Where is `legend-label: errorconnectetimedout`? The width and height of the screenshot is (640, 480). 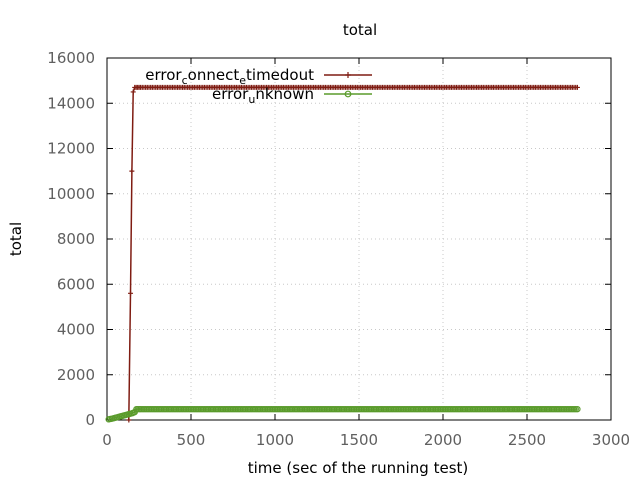 legend-label: errorconnectetimedout is located at coordinates (229, 76).